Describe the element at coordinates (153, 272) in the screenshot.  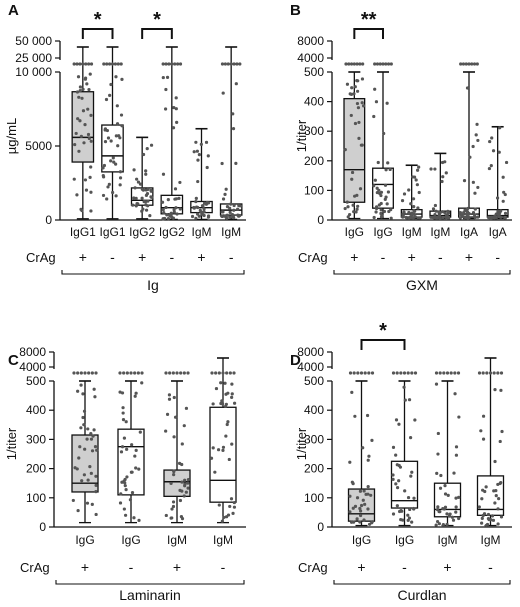
I see `group-bracket` at that location.